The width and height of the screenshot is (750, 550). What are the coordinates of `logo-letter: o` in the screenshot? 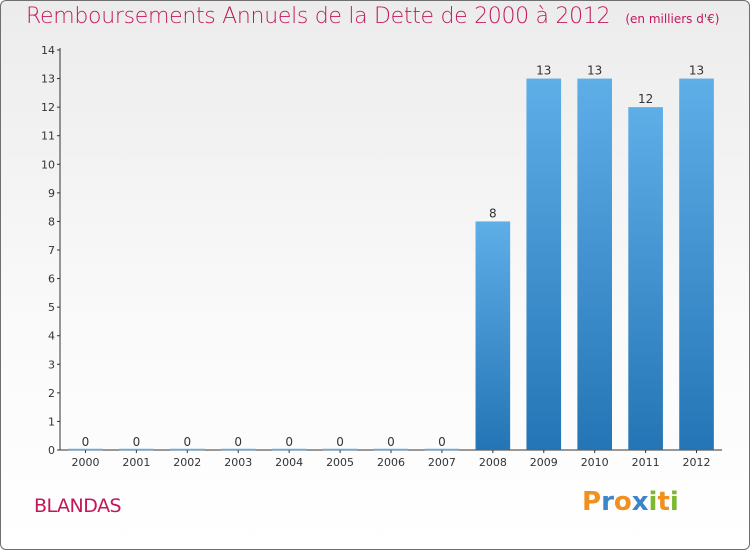 It's located at (622, 502).